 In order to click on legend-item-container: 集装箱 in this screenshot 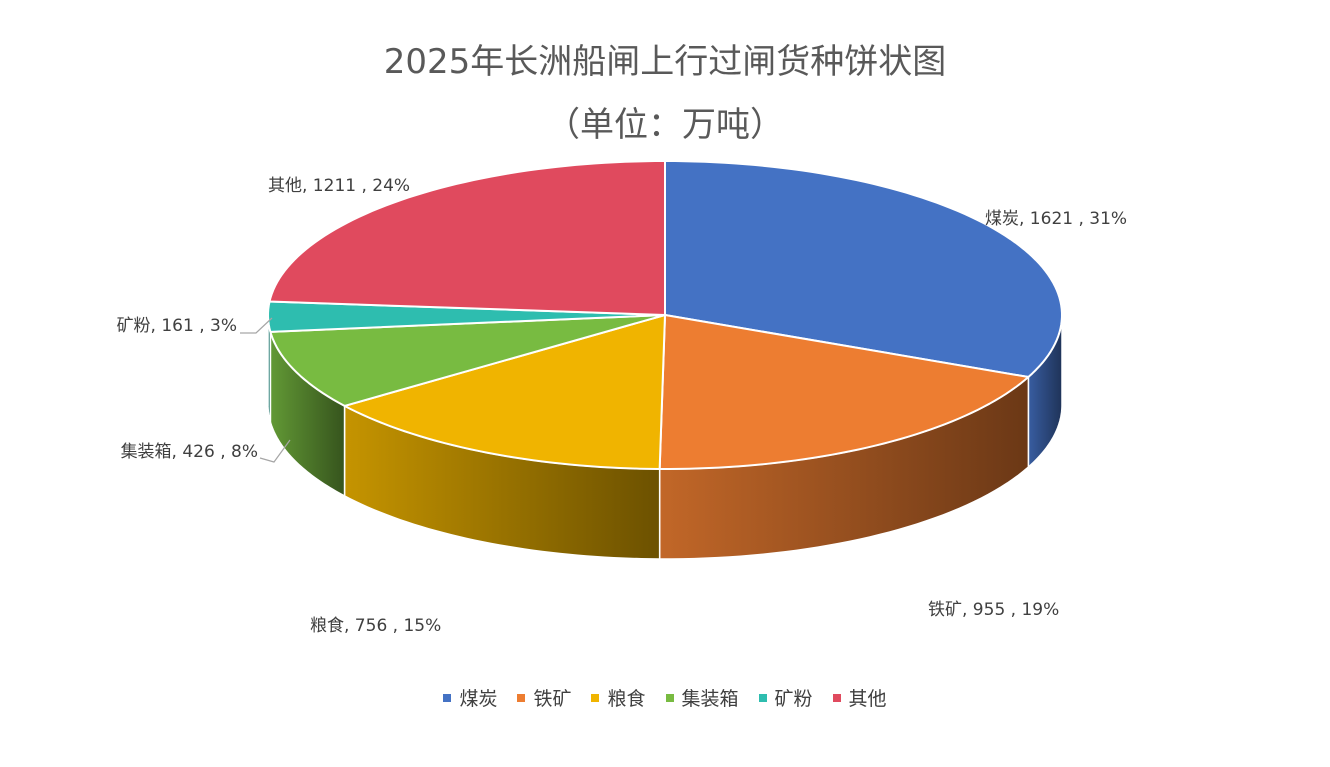, I will do `click(702, 697)`.